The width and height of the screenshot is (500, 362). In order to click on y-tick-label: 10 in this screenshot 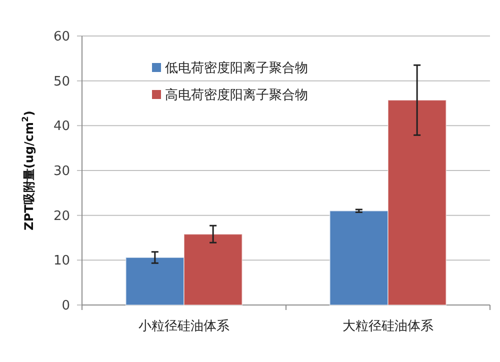, I will do `click(61, 261)`.